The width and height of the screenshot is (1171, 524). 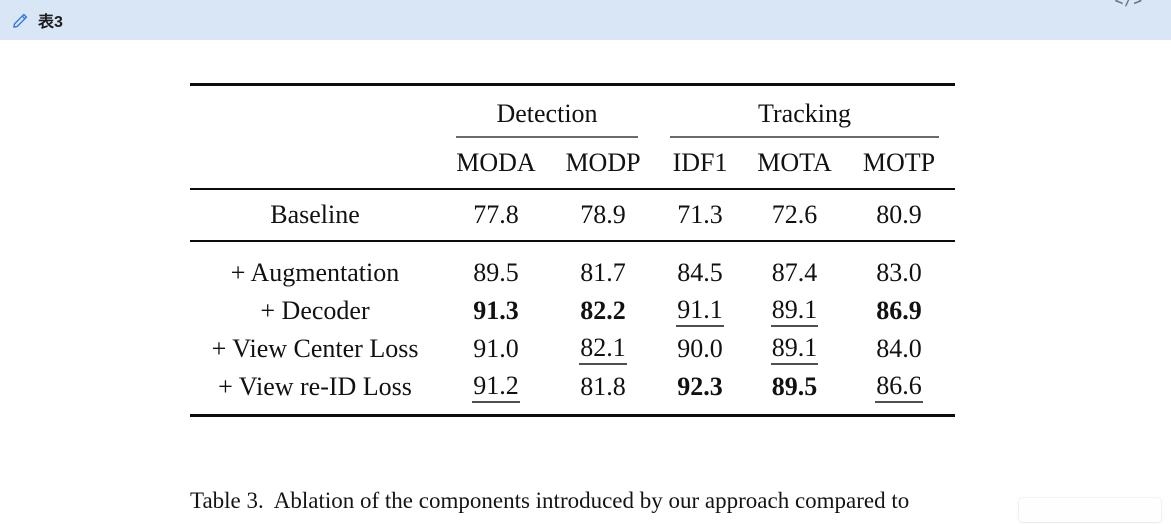 I want to click on column-header-idf1: IDF1, so click(x=700, y=164).